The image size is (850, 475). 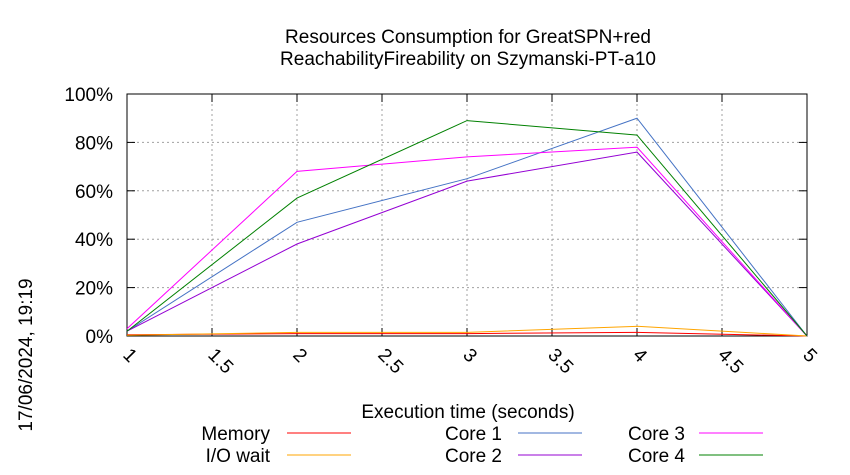 I want to click on y-tick-label: 80%, so click(x=94, y=143).